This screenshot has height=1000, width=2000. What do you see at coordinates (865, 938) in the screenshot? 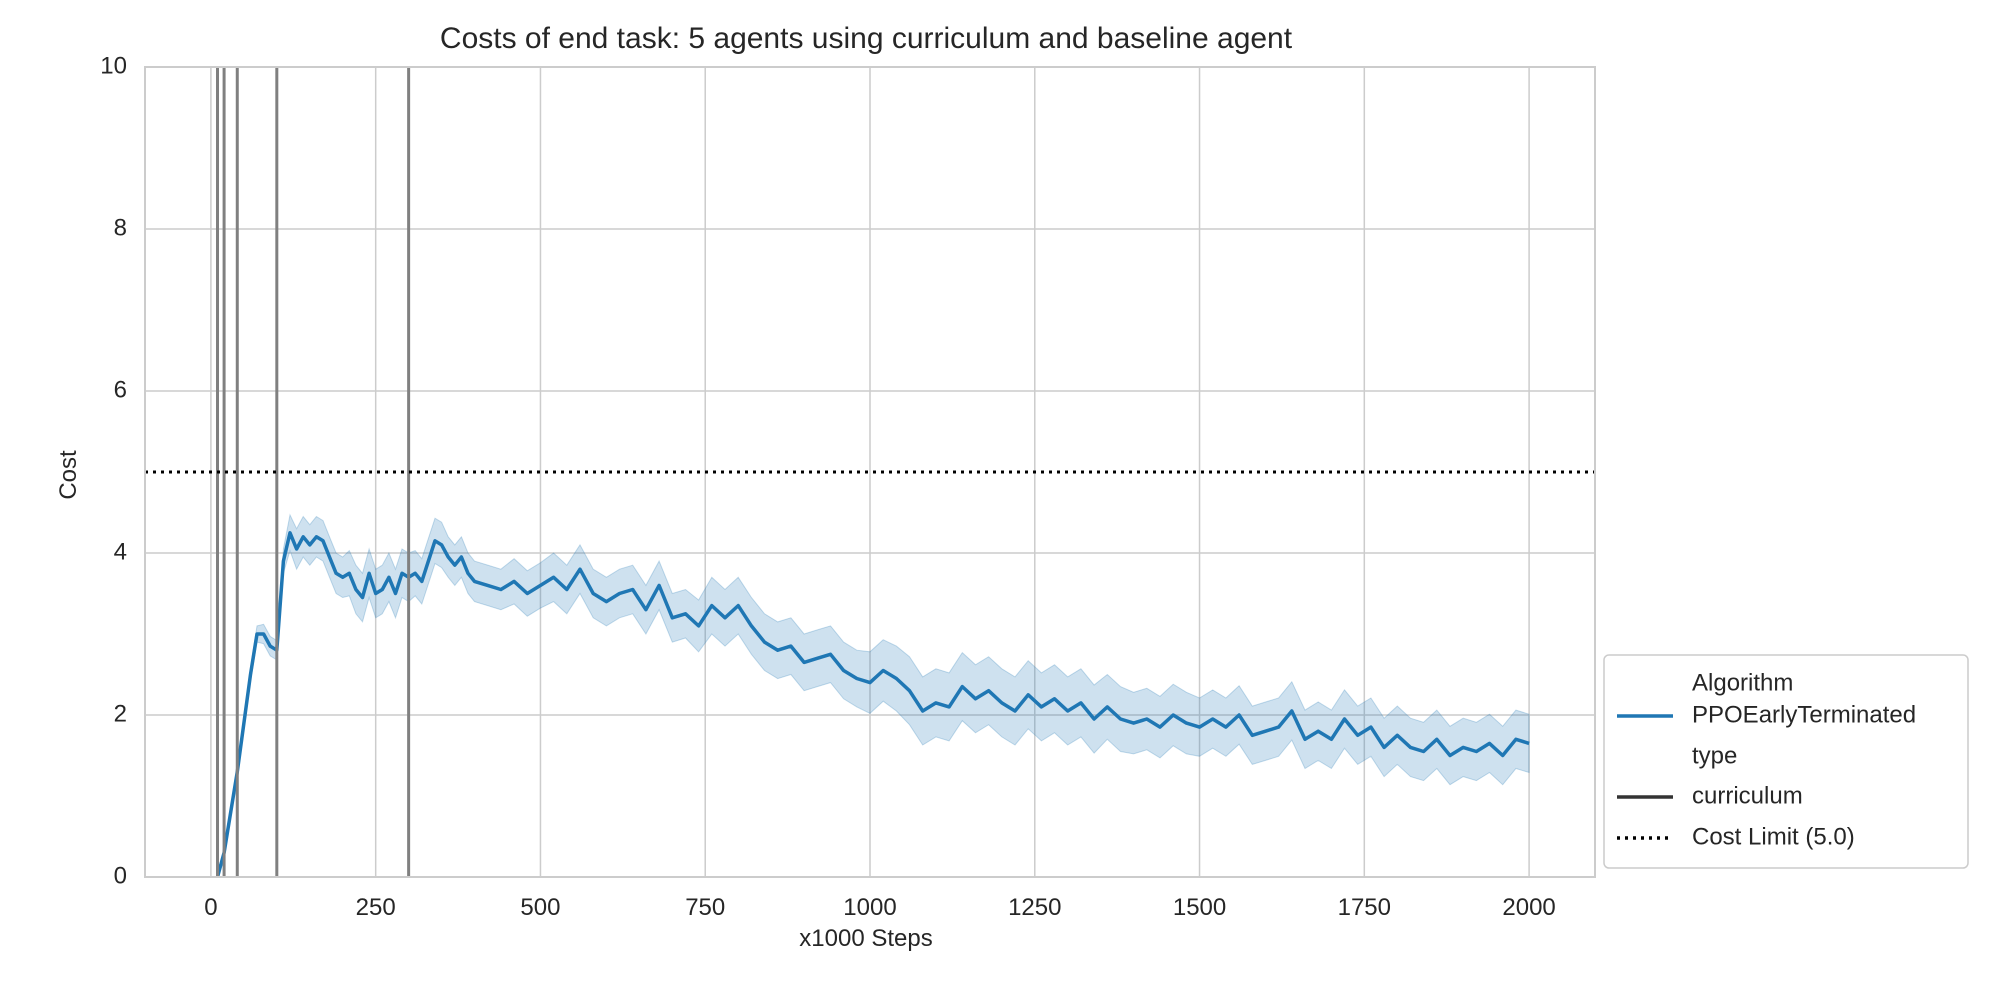
I see `x-axis-label: x1000 Steps` at bounding box center [865, 938].